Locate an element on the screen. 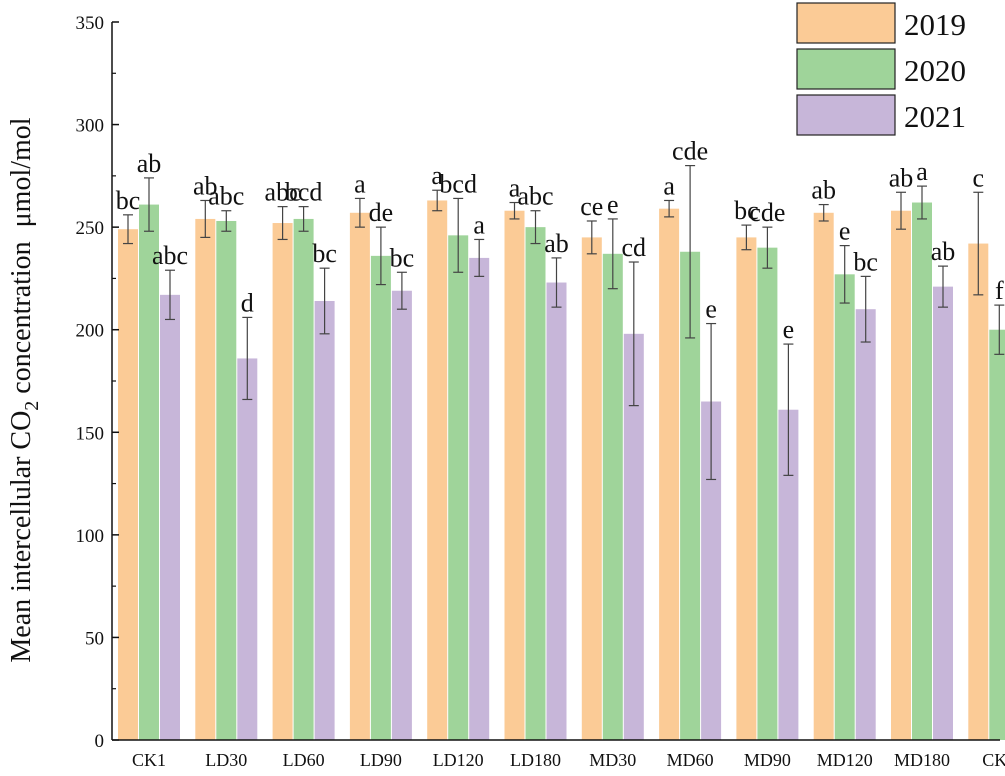  x-tick-label-MD30: MD30 is located at coordinates (612, 760).